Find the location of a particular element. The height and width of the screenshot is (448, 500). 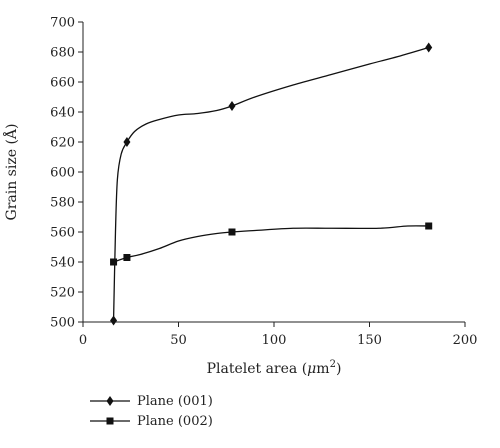

y-tick-label: 660 is located at coordinates (62, 83).